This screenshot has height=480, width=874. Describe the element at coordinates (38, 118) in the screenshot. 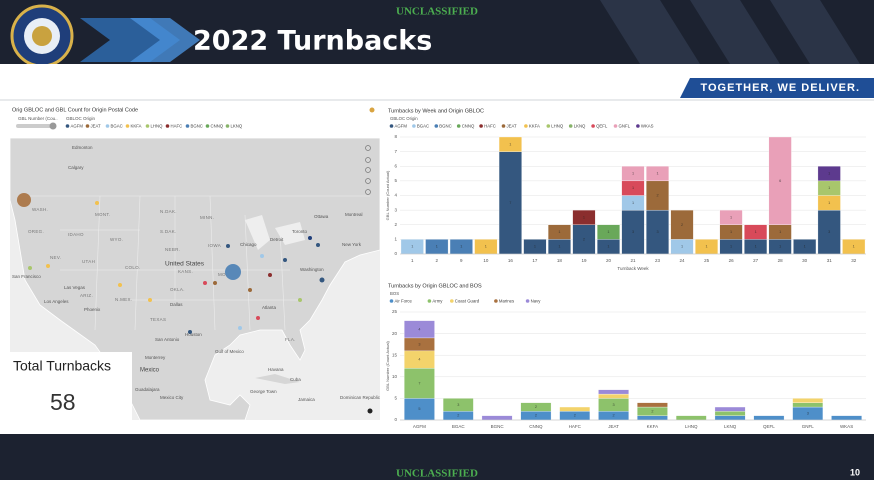

I see `size-legend-title: GBL Number (Cou..` at that location.